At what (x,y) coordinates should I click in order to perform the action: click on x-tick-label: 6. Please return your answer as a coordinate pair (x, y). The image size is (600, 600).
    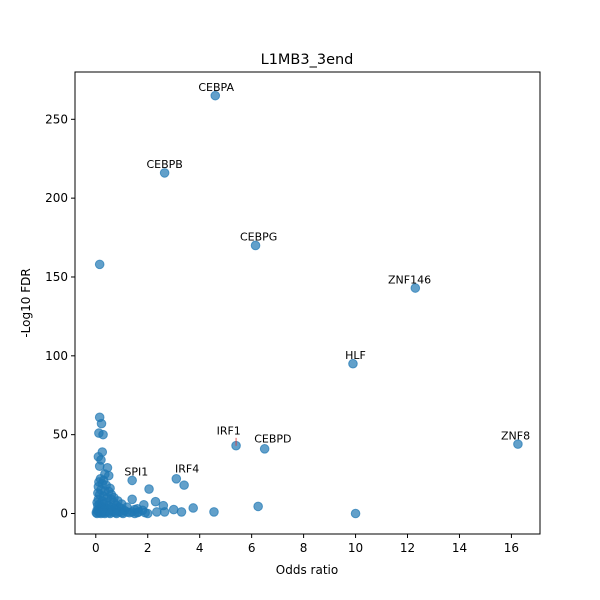
    Looking at the image, I should click on (252, 548).